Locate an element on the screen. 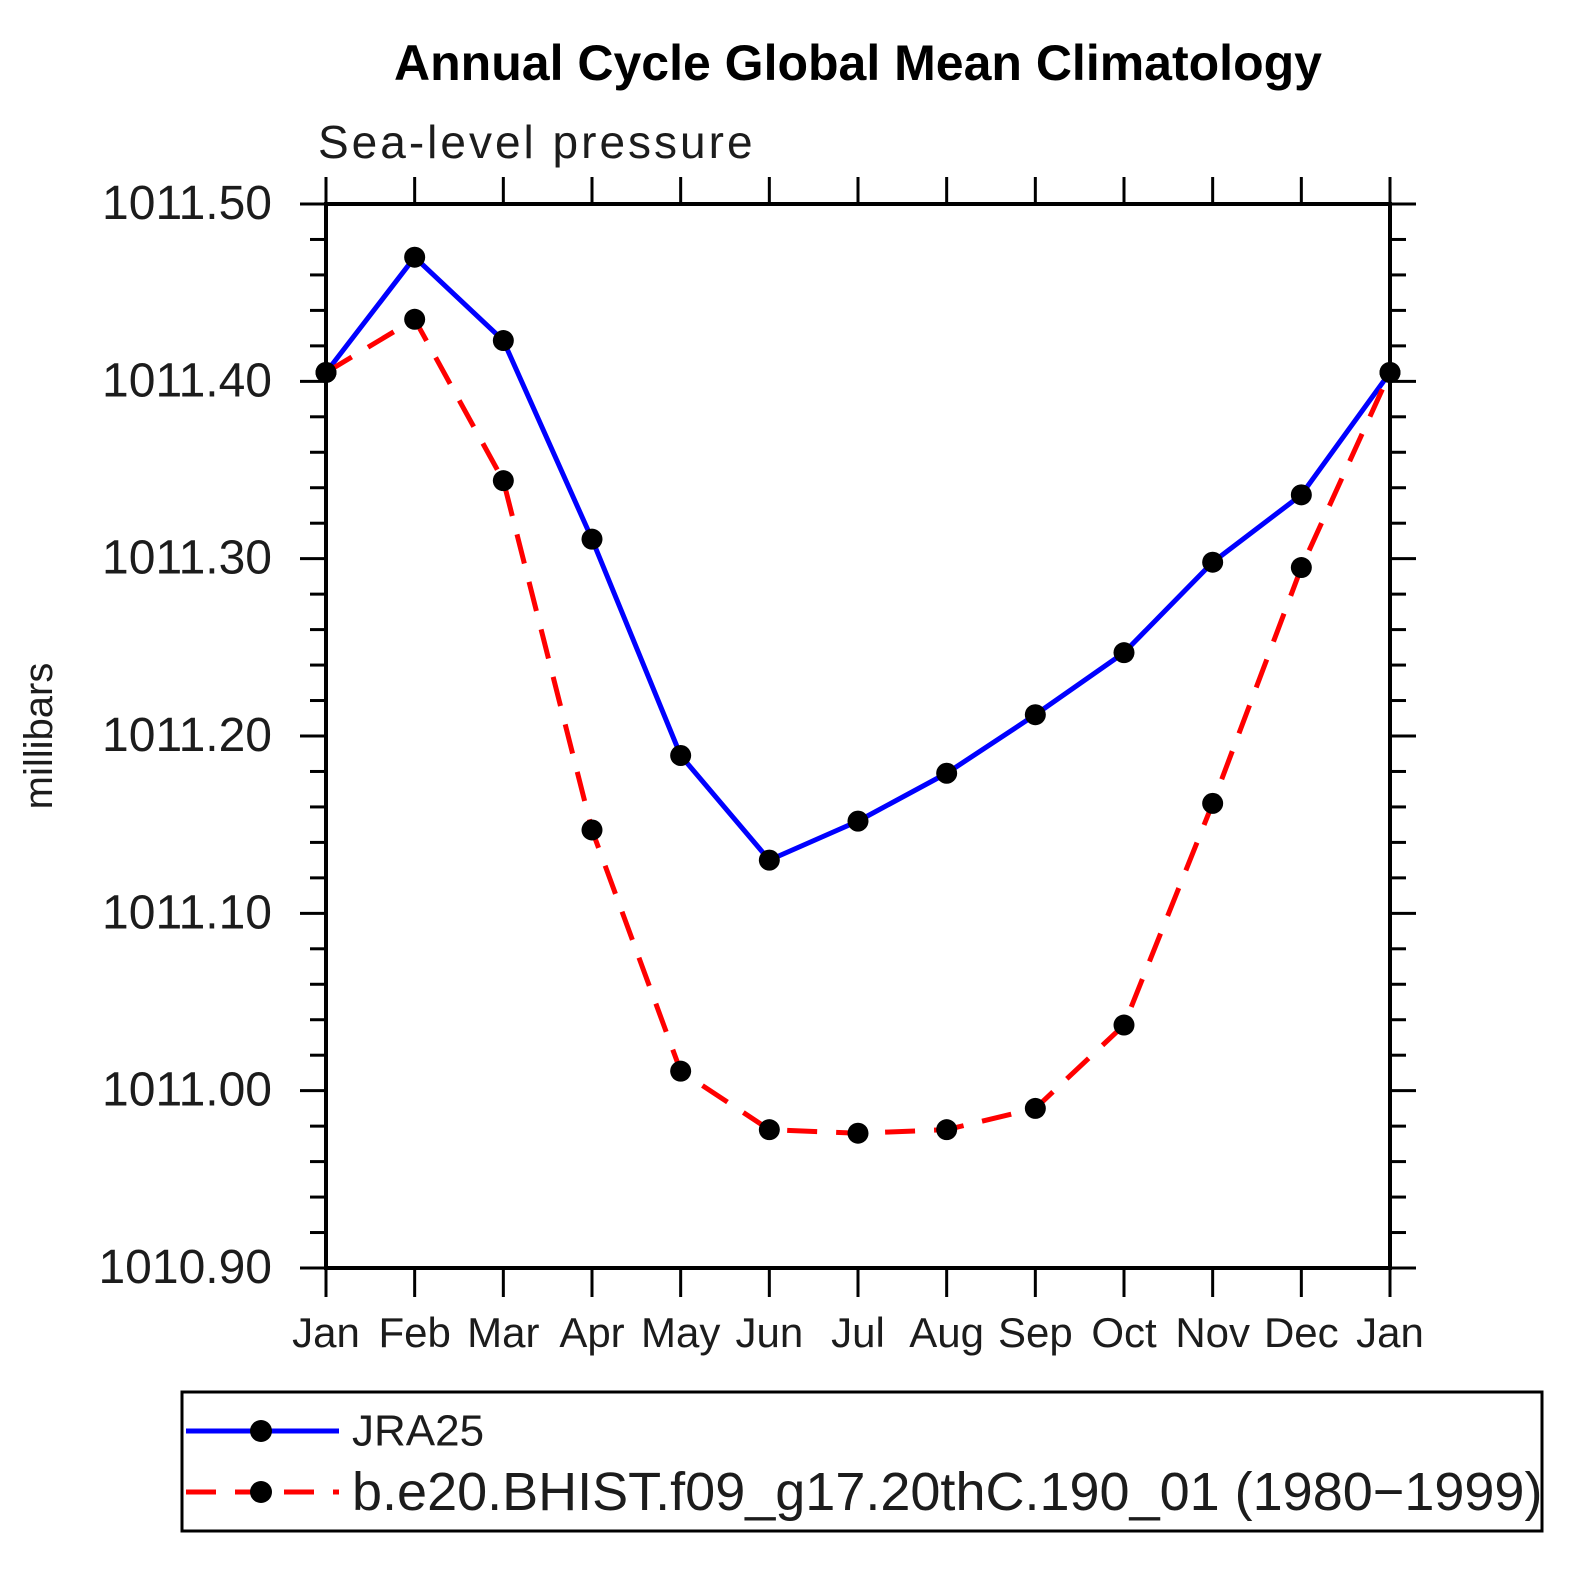 The image size is (1574, 1579). y-tick-label: 1011.00 is located at coordinates (187, 1090).